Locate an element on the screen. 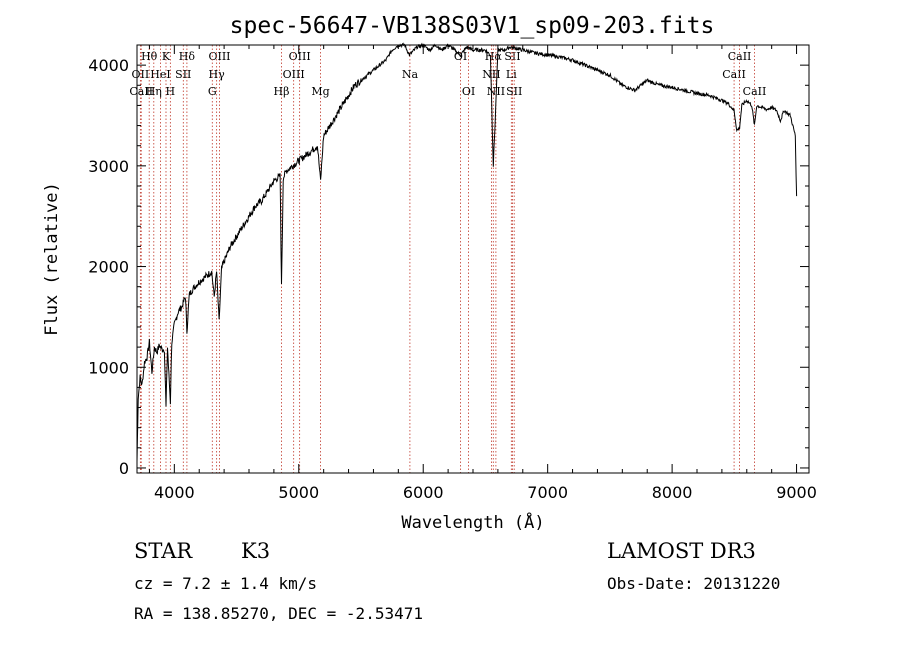 The height and width of the screenshot is (649, 900). chart-title: spec-56647-VB138S03V1_sp09-203.fits is located at coordinates (472, 26).